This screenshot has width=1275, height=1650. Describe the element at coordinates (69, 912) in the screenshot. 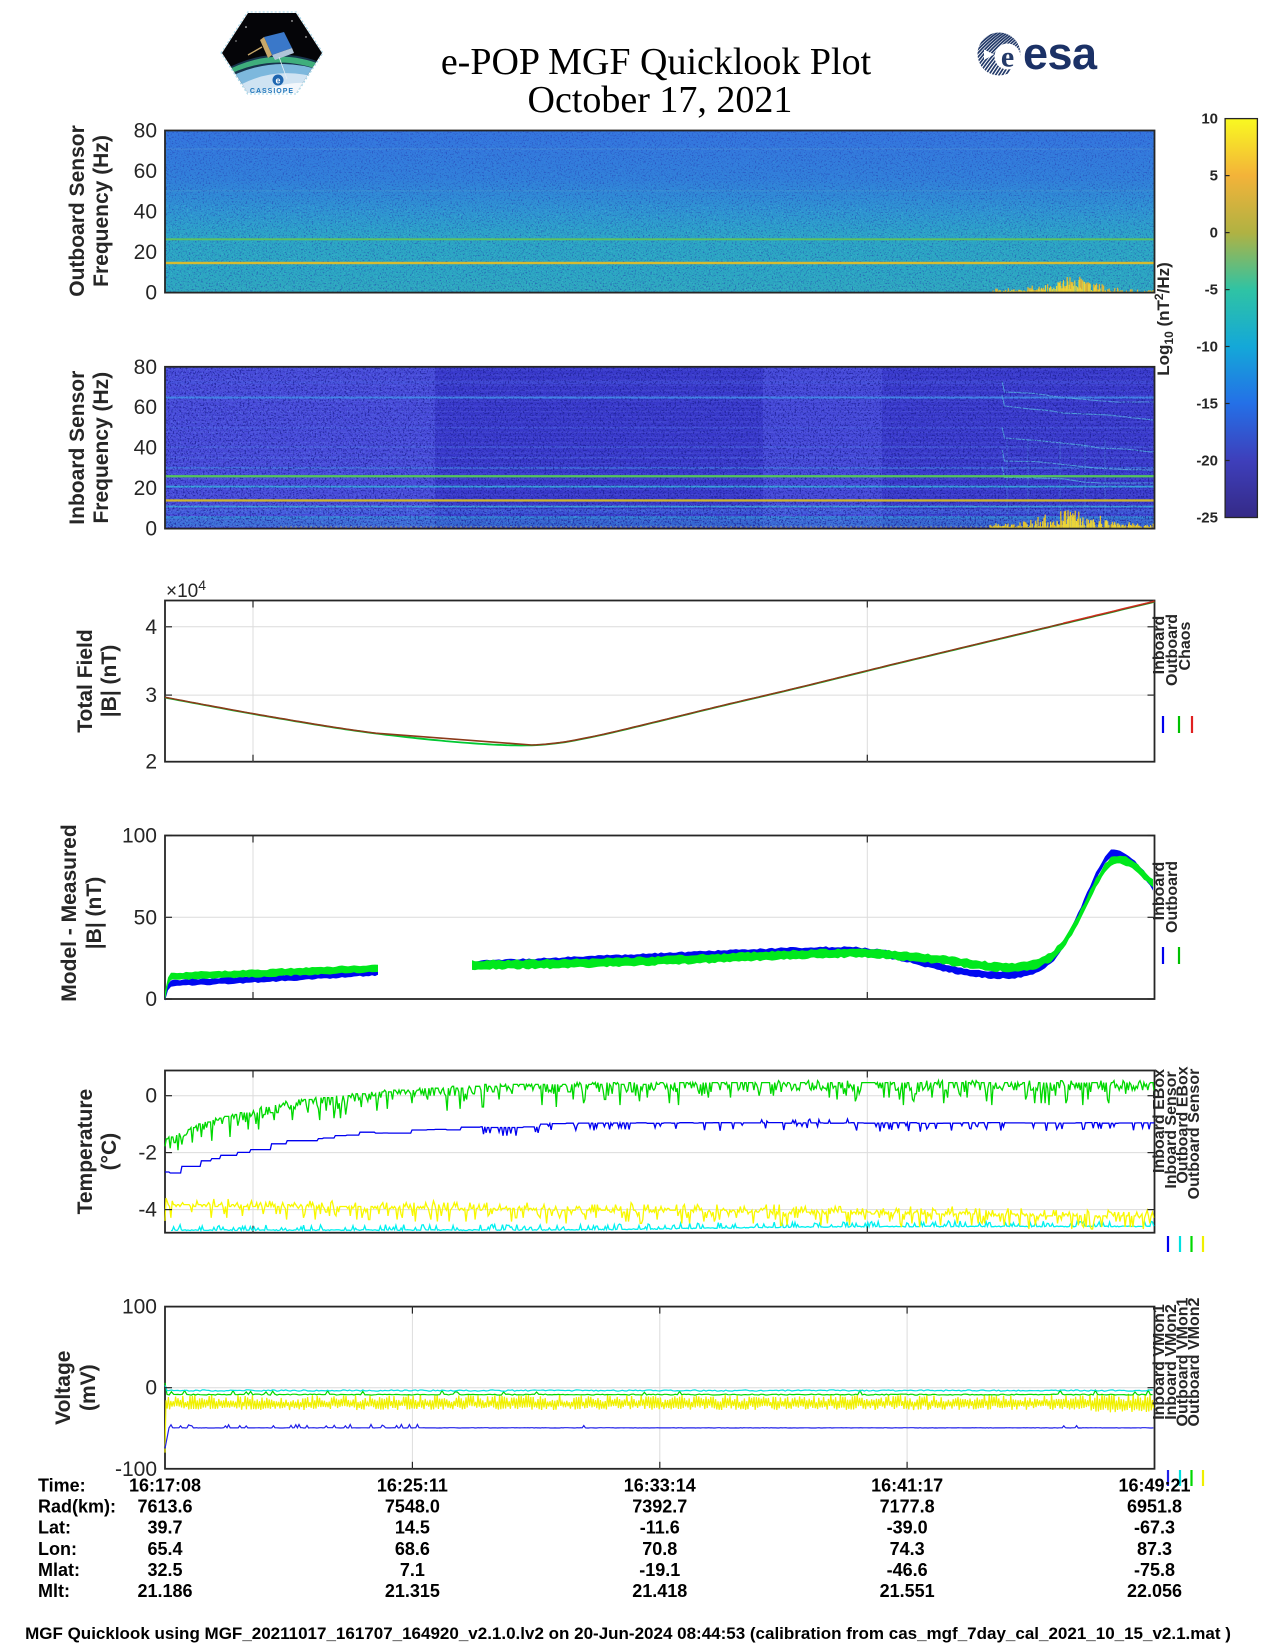

I see `svg-text: Model - Measured` at that location.